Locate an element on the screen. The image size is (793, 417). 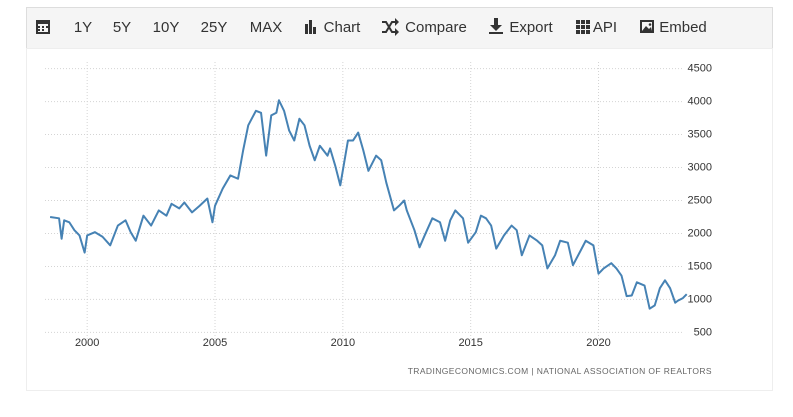
y-tick-label: 1000 is located at coordinates (700, 299).